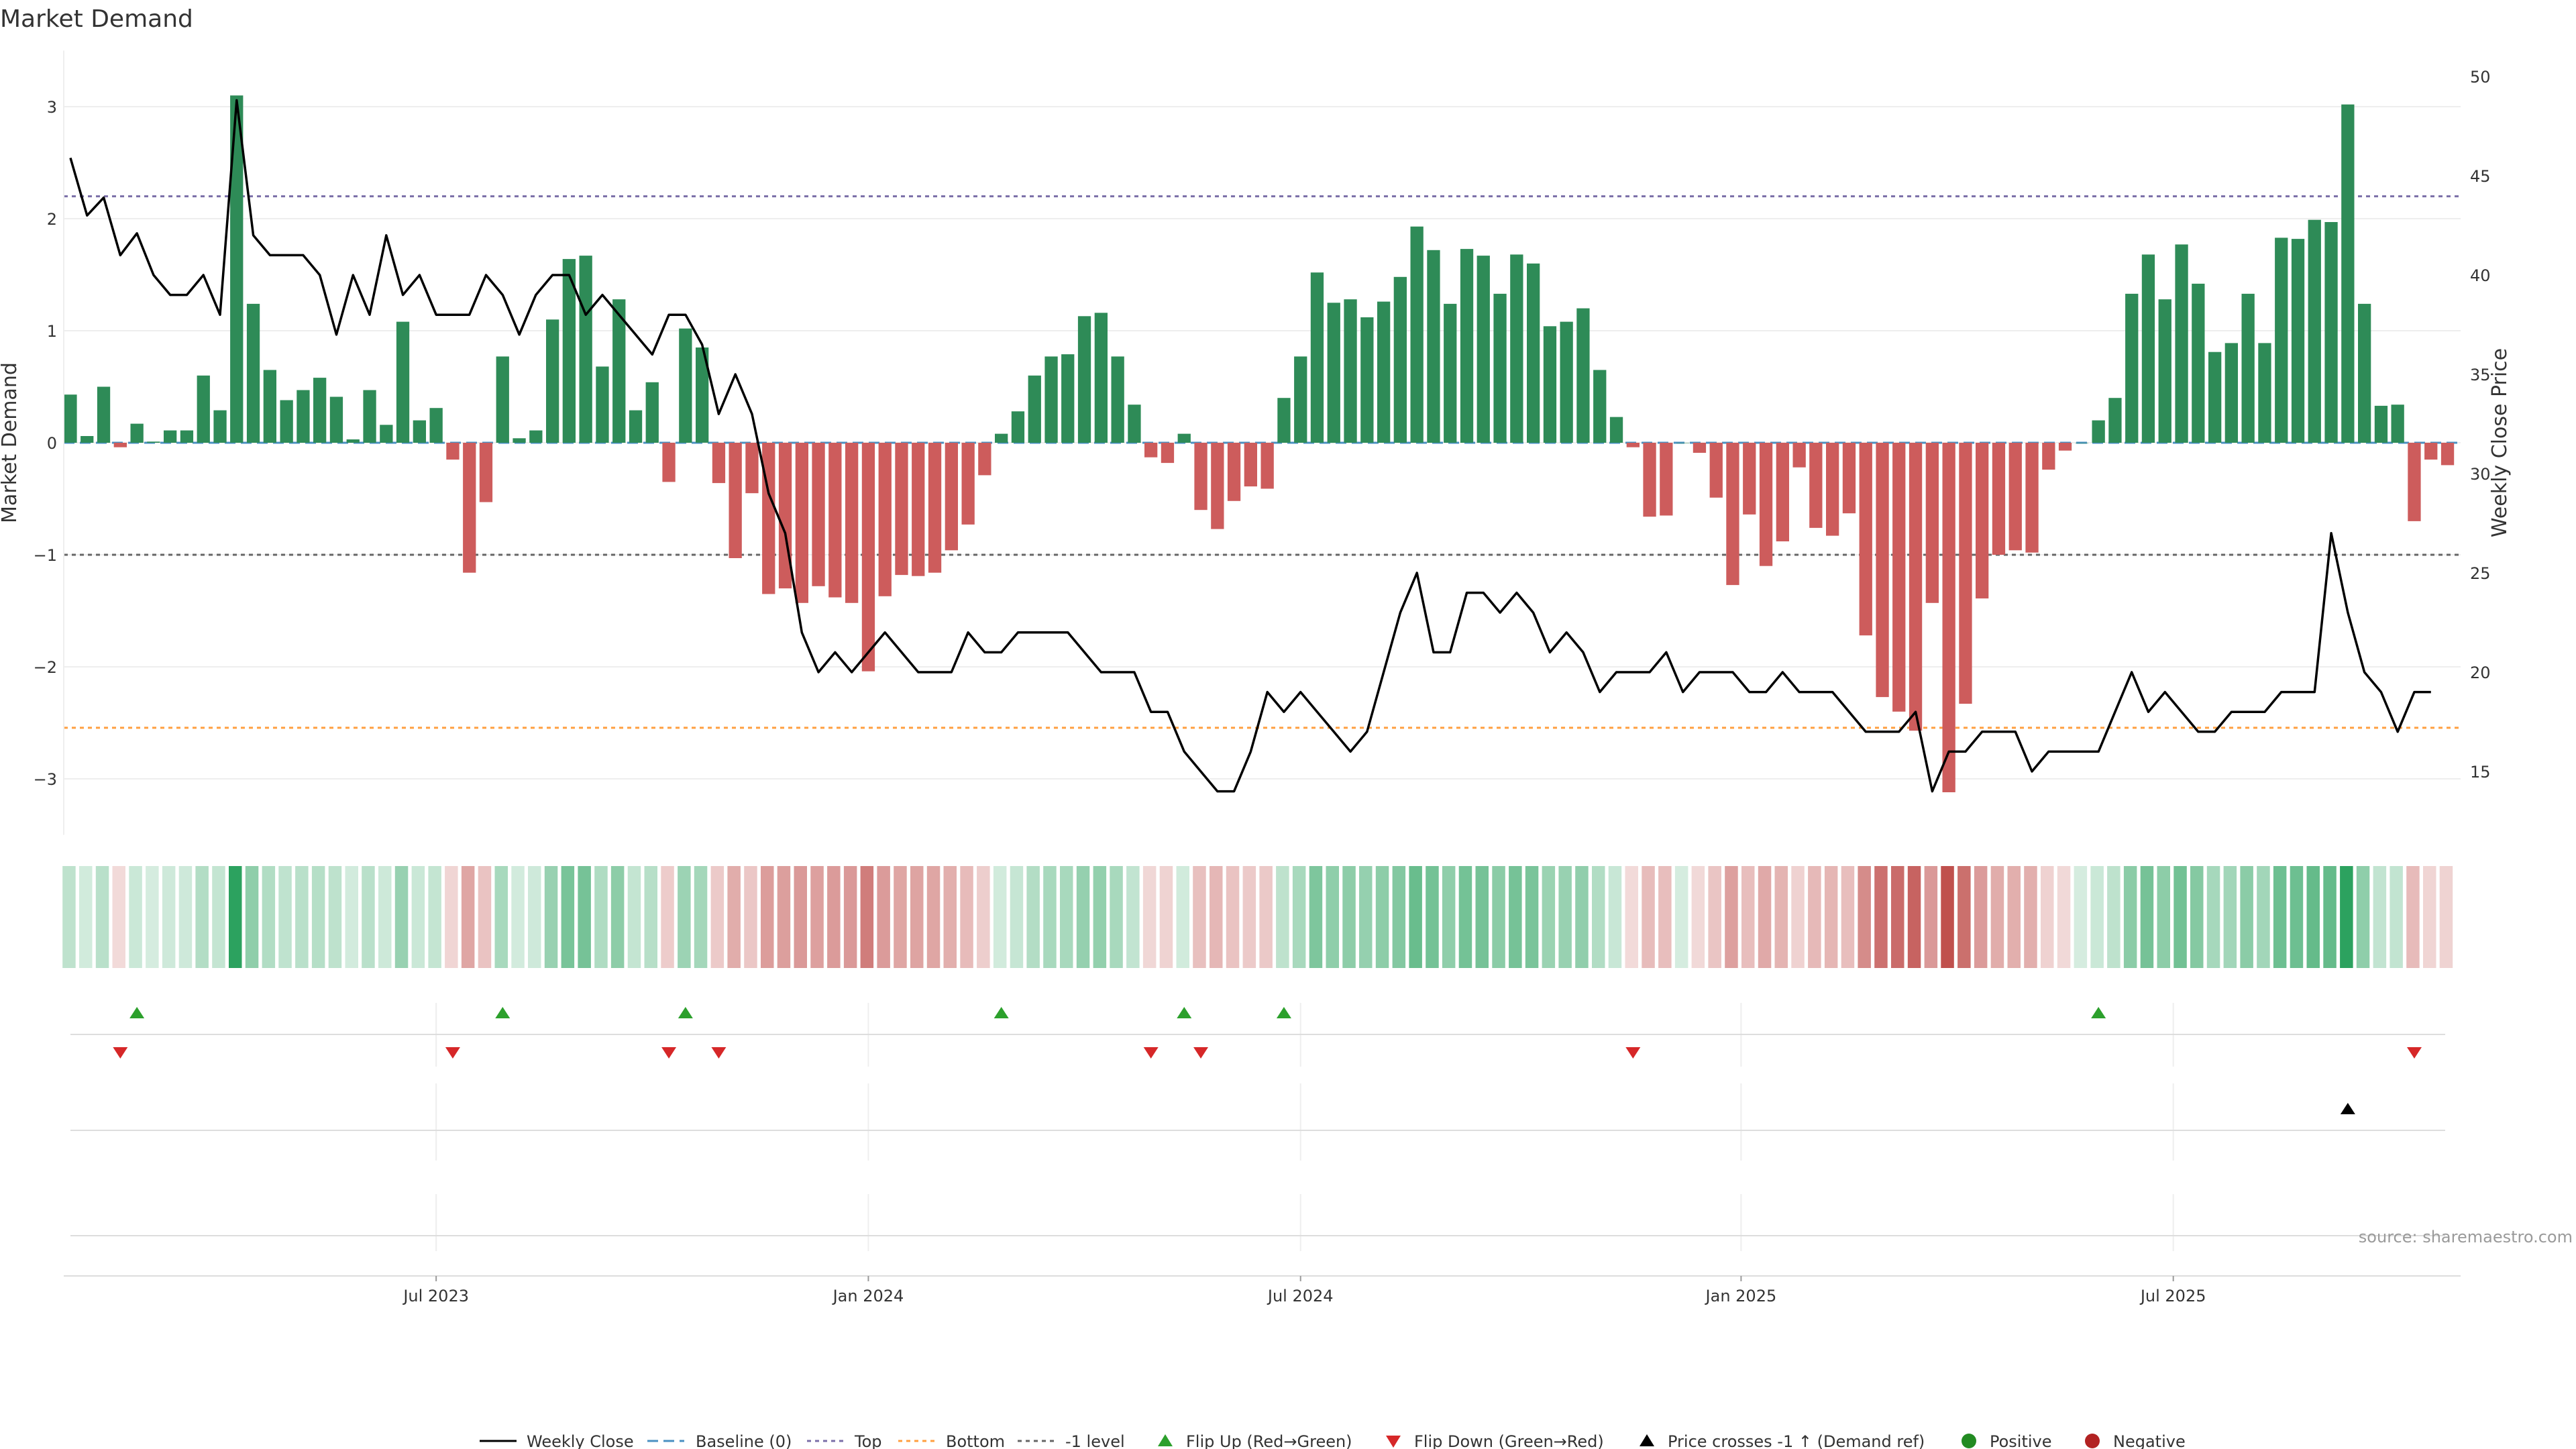  What do you see at coordinates (2092, 1441) in the screenshot?
I see `legend-swatch` at bounding box center [2092, 1441].